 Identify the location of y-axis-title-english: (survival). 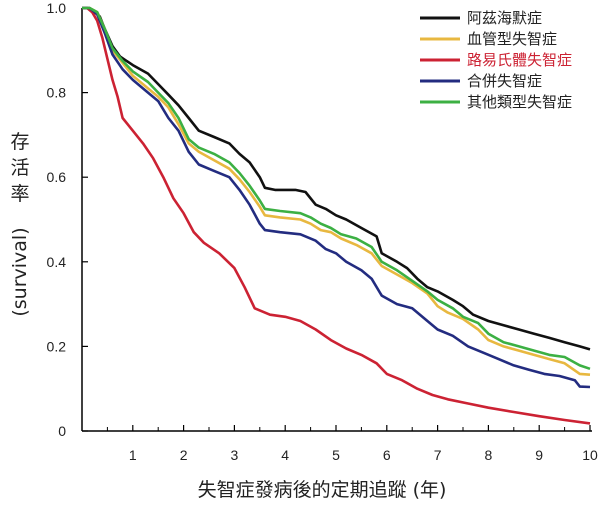
(20, 271).